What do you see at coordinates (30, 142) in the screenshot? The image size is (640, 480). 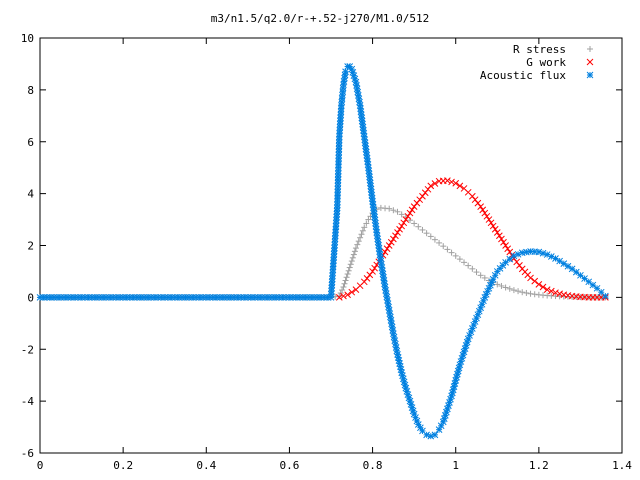 I see `y-tick-label: 6` at bounding box center [30, 142].